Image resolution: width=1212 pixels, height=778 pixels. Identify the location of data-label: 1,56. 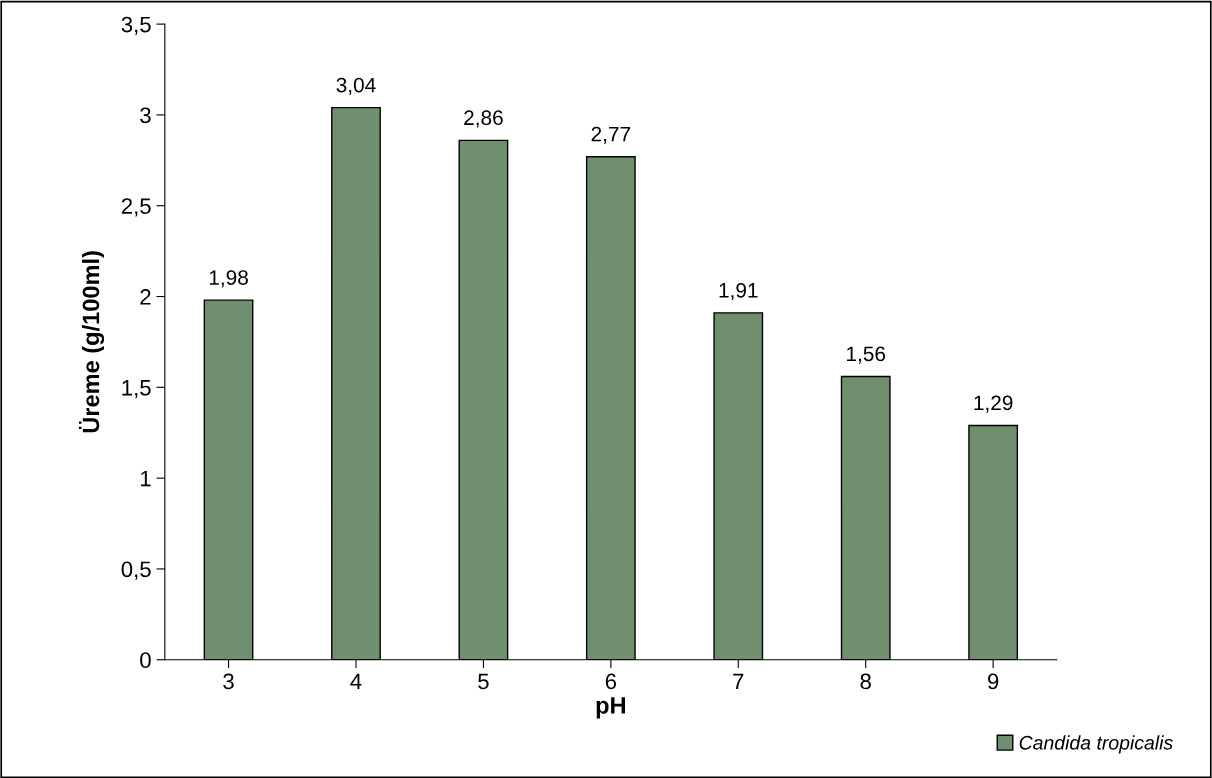
(866, 355).